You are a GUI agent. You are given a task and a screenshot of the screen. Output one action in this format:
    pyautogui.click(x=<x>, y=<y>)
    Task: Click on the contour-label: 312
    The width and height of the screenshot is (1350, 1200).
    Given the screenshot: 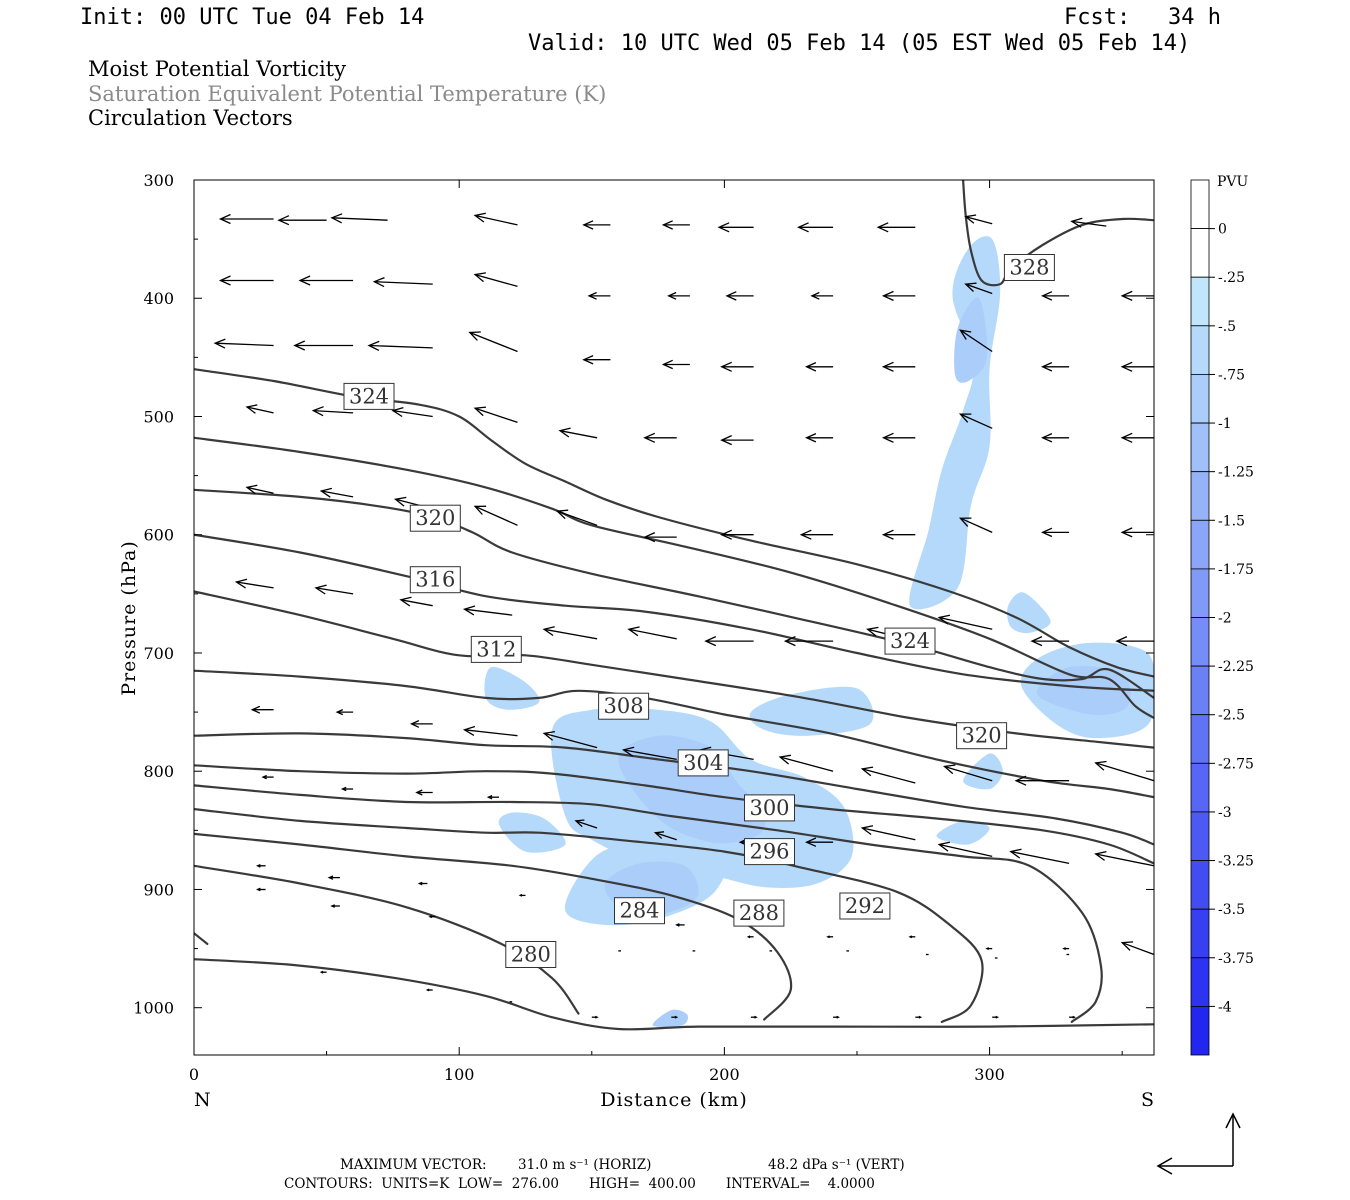 What is the action you would take?
    pyautogui.click(x=496, y=649)
    